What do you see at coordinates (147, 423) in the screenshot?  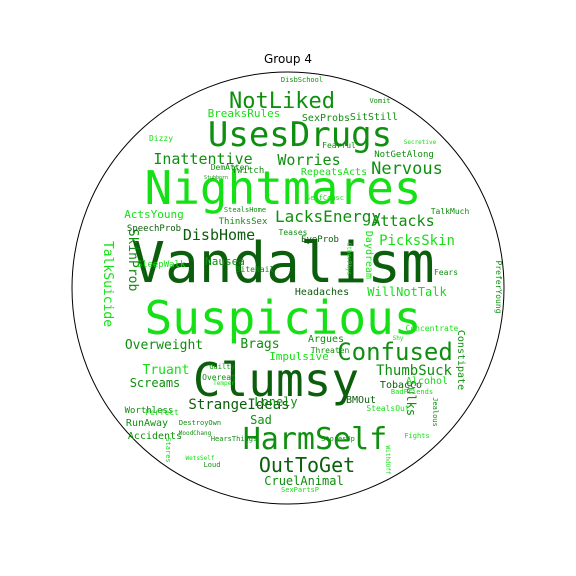 I see `word-runaway: RunAway` at bounding box center [147, 423].